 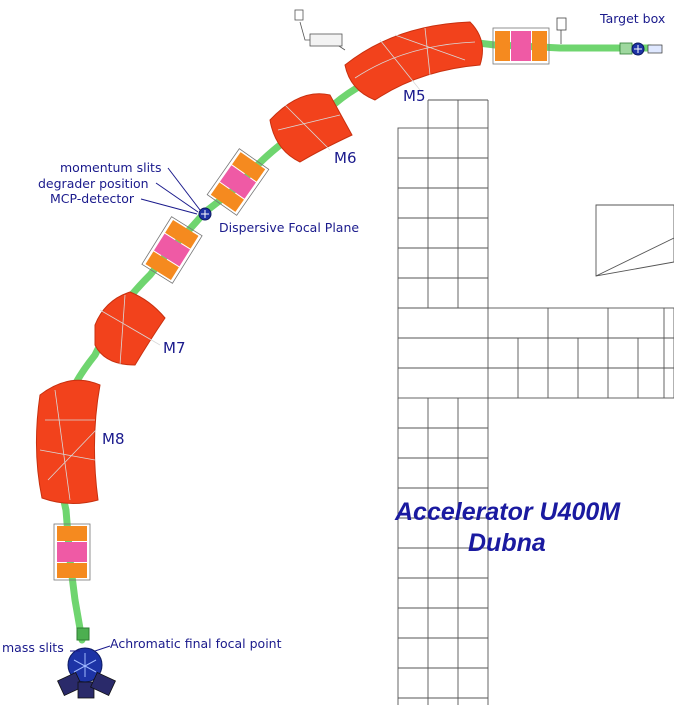 What do you see at coordinates (93, 183) in the screenshot?
I see `degrader-position-label: degrader position` at bounding box center [93, 183].